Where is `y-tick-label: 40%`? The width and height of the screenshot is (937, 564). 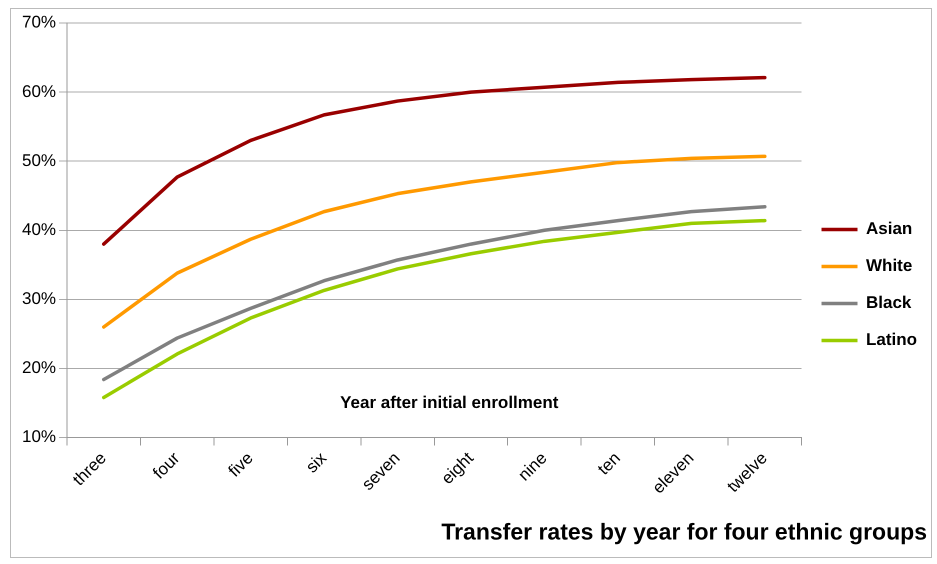
y-tick-label: 40% is located at coordinates (39, 229).